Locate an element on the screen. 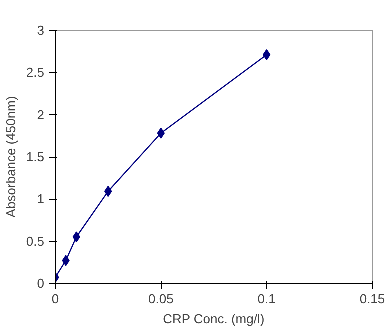 The height and width of the screenshot is (329, 392). y-axis-title: Absorbance (450nm) is located at coordinates (10, 157).